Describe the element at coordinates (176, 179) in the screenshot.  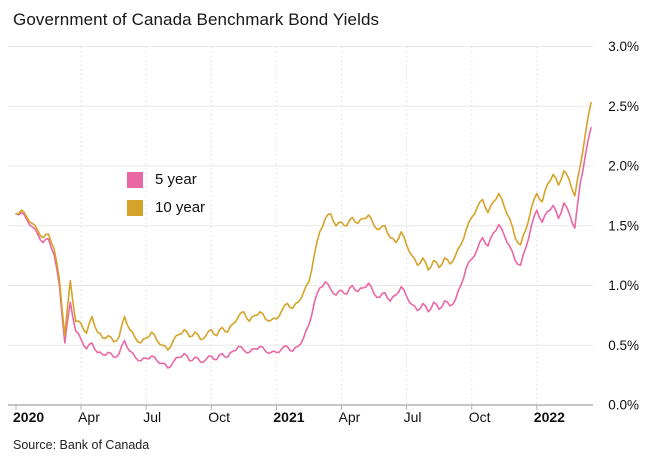
I see `legend-label-5-year: 5 year` at that location.